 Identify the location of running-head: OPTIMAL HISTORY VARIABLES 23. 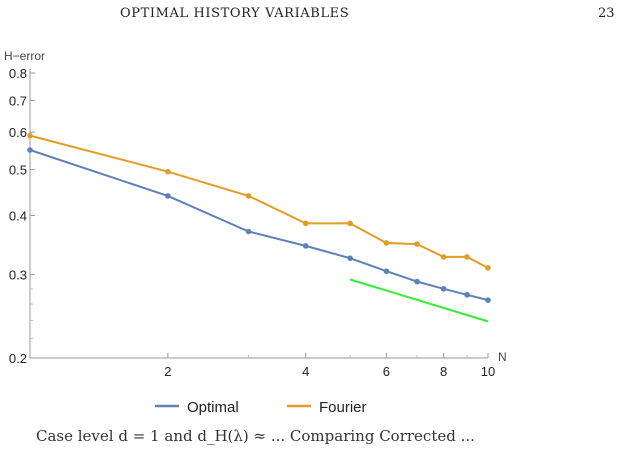
(311, 13).